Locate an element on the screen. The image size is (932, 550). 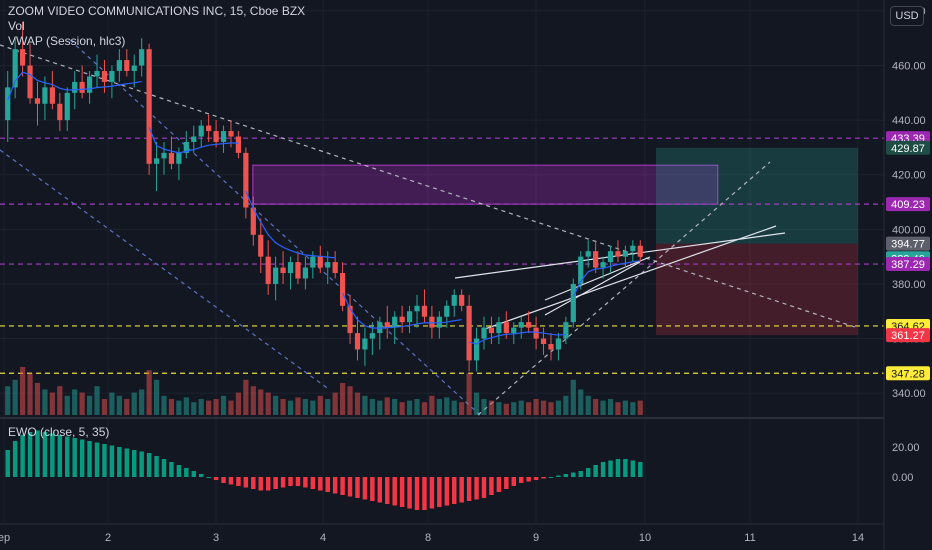
price-tick-label: 380.00 is located at coordinates (909, 285).